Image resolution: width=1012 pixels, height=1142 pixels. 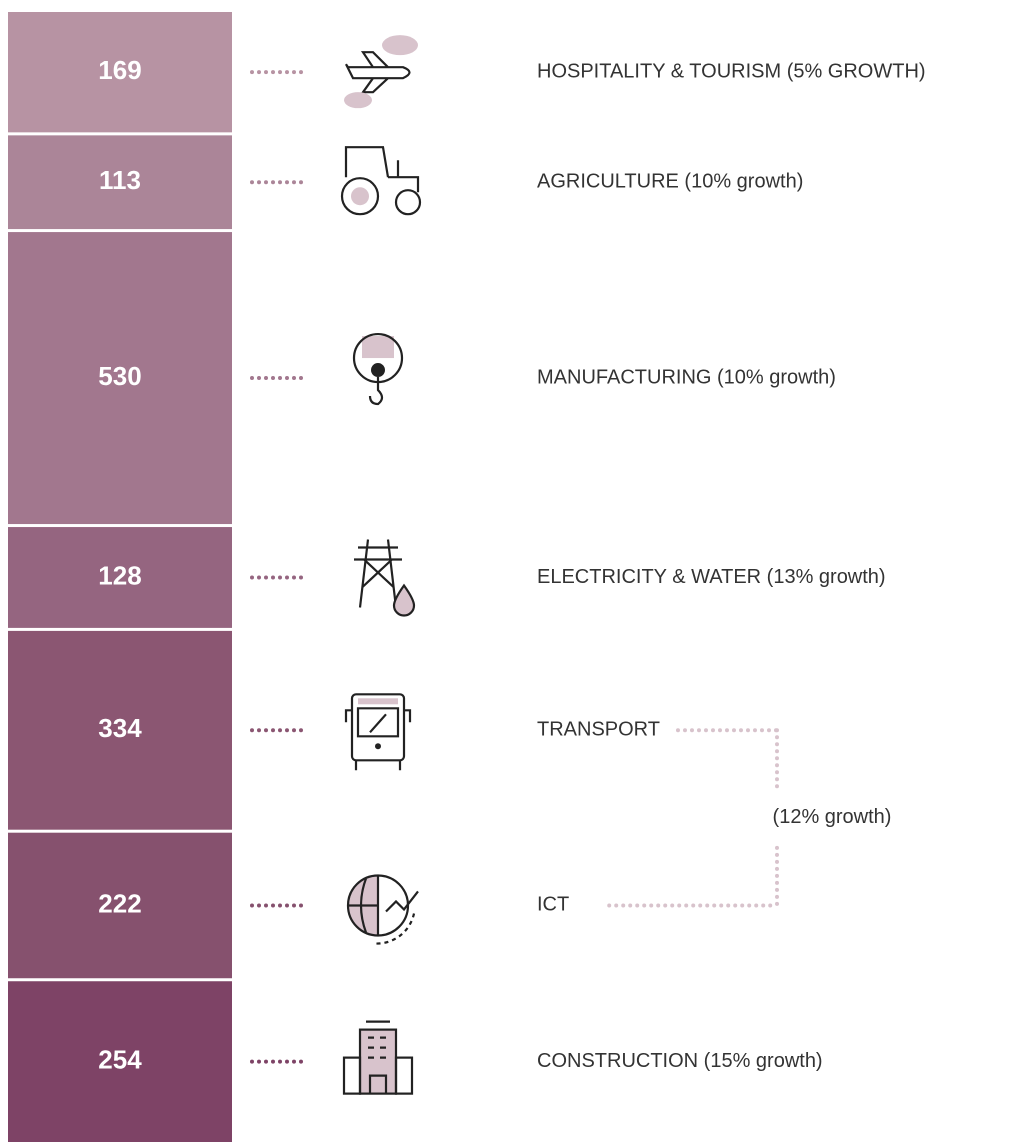 What do you see at coordinates (120, 1059) in the screenshot?
I see `segment-value: 254` at bounding box center [120, 1059].